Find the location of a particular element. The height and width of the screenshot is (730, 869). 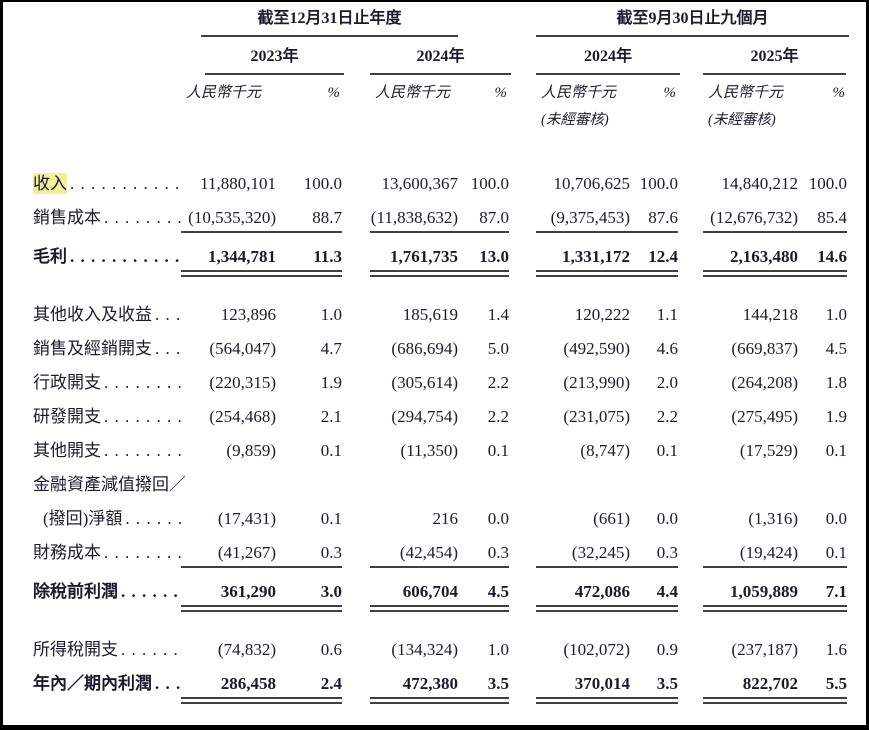

table-cell-percent: 14.6 is located at coordinates (823, 261).